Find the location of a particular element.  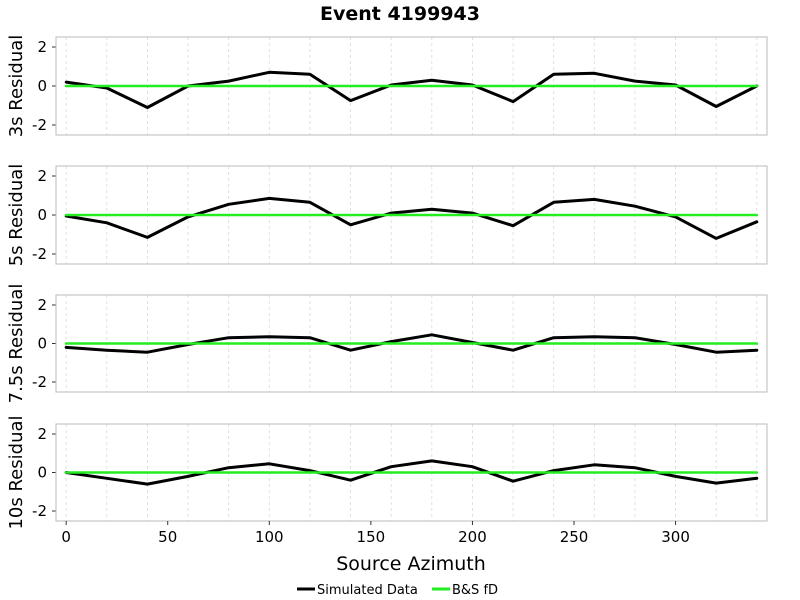

legend-item: Simulated Data is located at coordinates (357, 590).